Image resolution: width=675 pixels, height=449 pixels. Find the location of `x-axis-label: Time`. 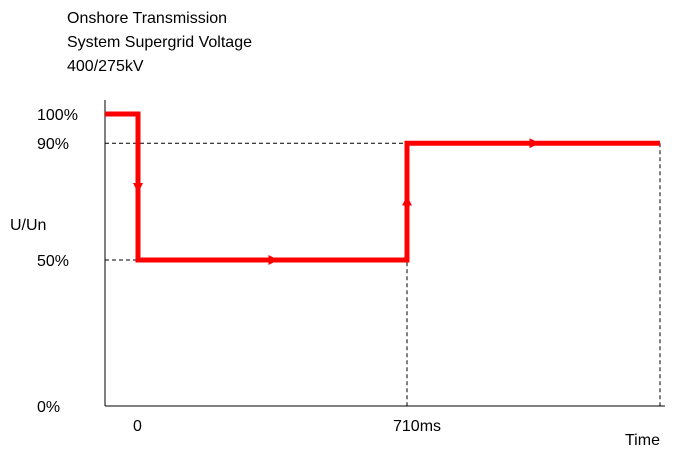

x-axis-label: Time is located at coordinates (642, 440).